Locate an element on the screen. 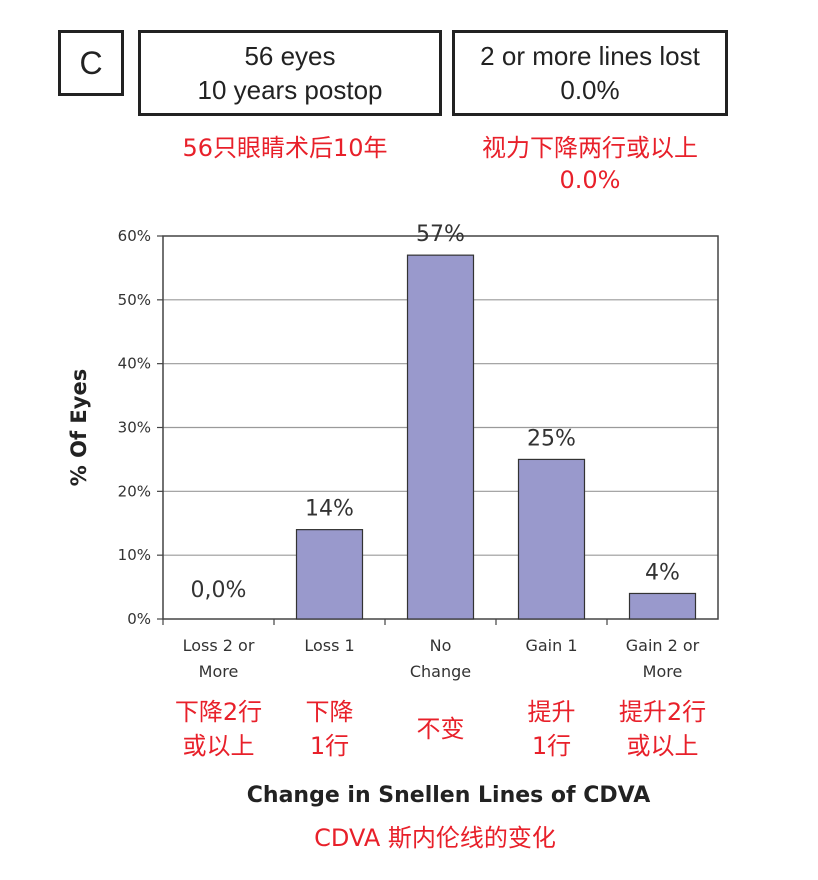 This screenshot has height=880, width=818. category-annotation-line: 下降2行 is located at coordinates (218, 712).